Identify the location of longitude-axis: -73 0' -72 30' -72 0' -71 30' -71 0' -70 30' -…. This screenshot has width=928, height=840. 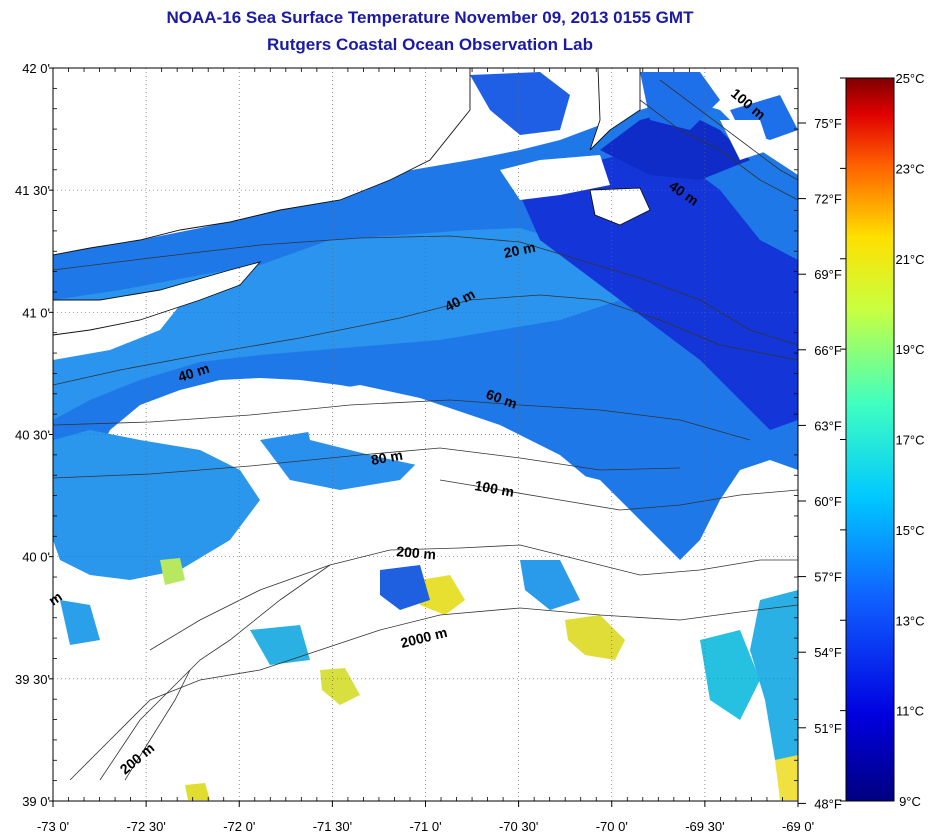
(425, 826).